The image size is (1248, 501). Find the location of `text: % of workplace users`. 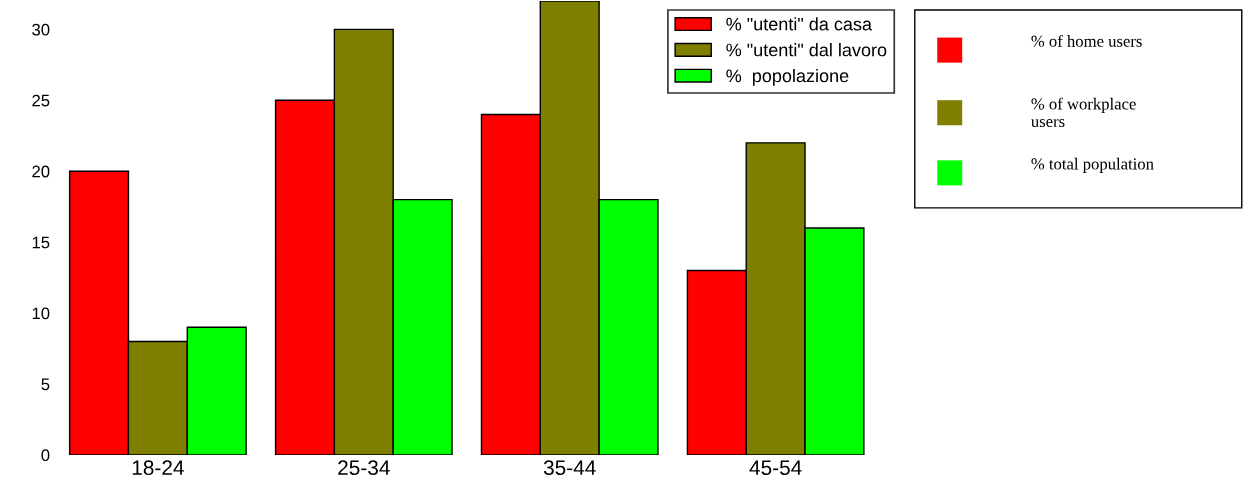

text: % of workplace users is located at coordinates (1083, 112).